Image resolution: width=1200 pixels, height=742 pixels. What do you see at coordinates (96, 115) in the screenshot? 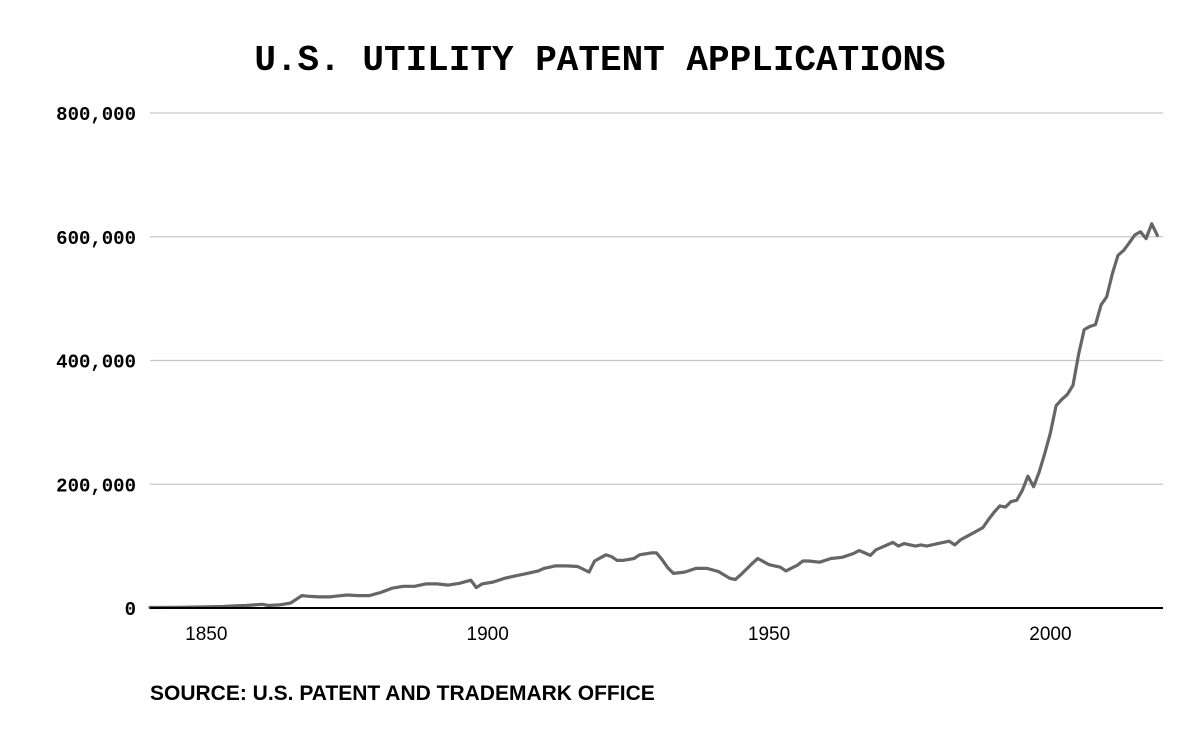
I see `y-tick-label: 800,000` at bounding box center [96, 115].